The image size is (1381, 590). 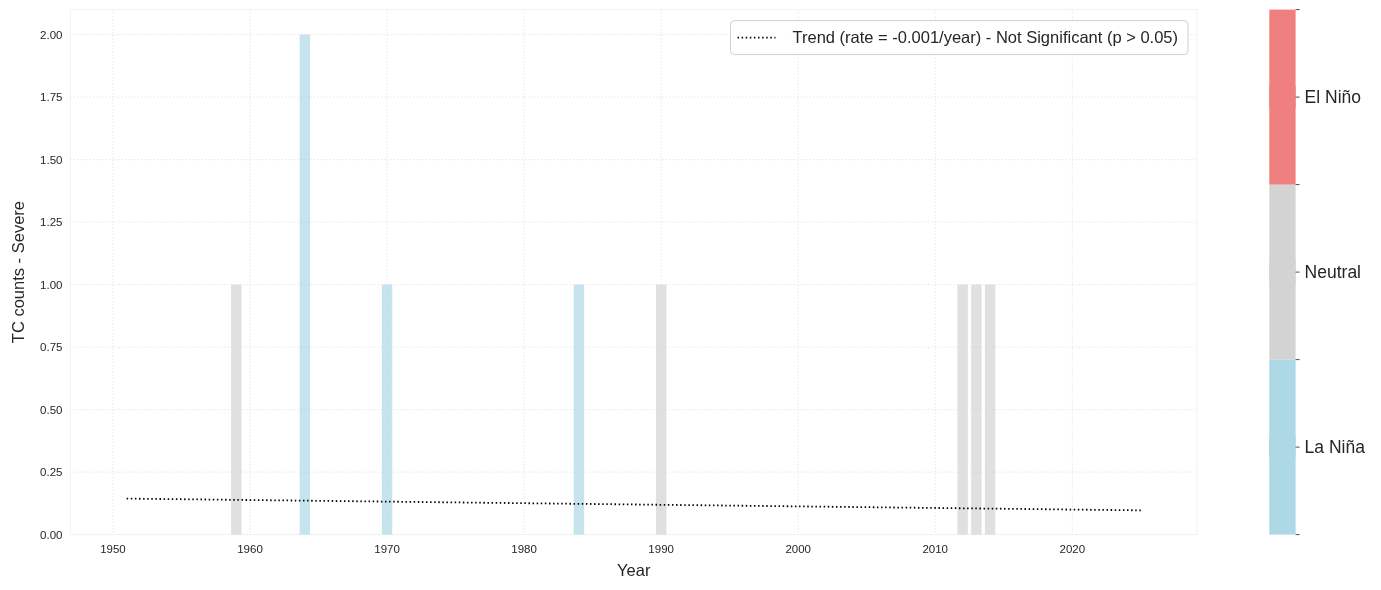 I want to click on y-tick-label: 0.25, so click(x=51, y=472).